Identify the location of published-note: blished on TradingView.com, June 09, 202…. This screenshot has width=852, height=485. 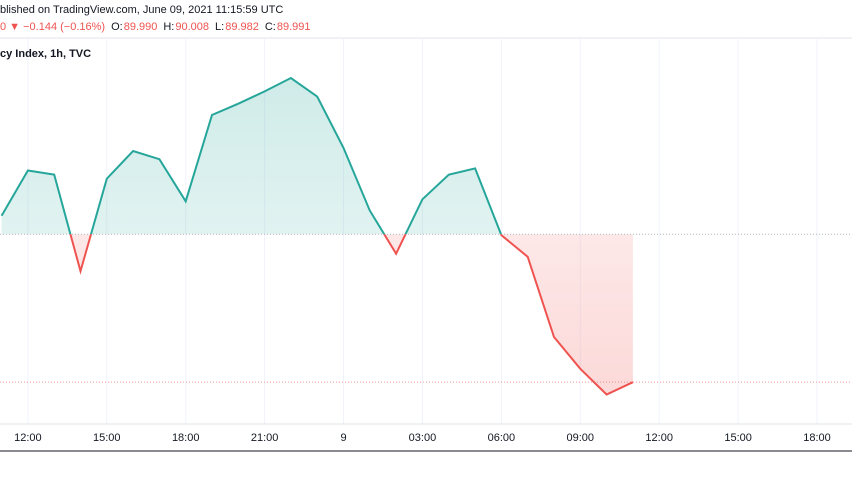
(141, 10).